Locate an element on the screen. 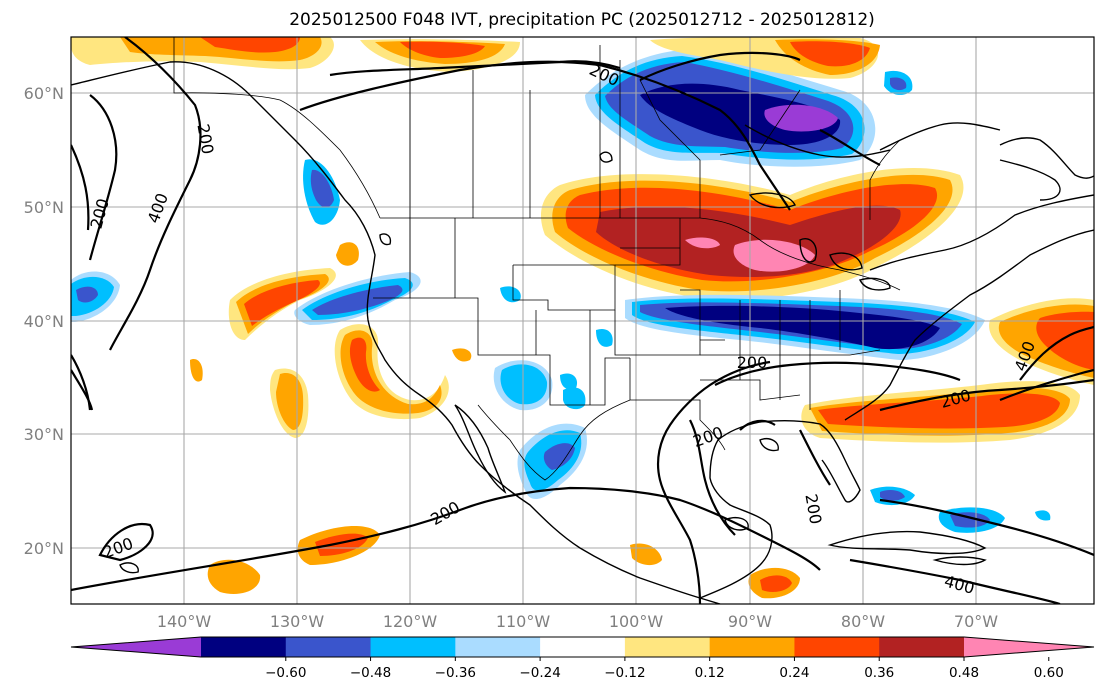  colorbar-outline is located at coordinates (582, 647).